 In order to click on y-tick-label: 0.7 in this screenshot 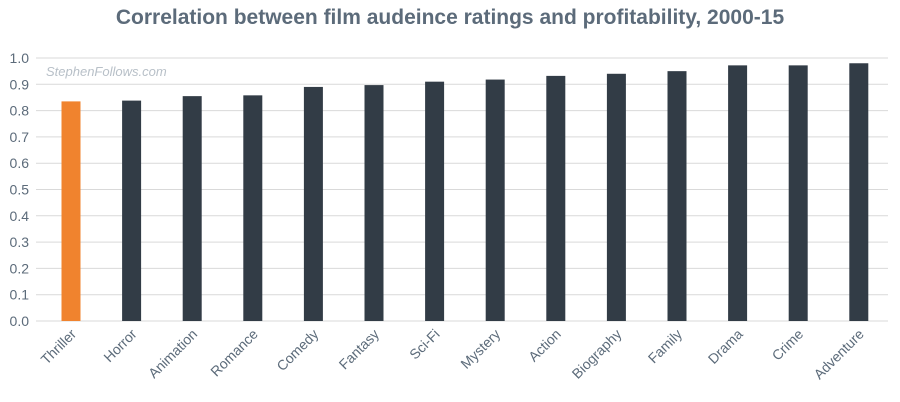, I will do `click(20, 137)`.